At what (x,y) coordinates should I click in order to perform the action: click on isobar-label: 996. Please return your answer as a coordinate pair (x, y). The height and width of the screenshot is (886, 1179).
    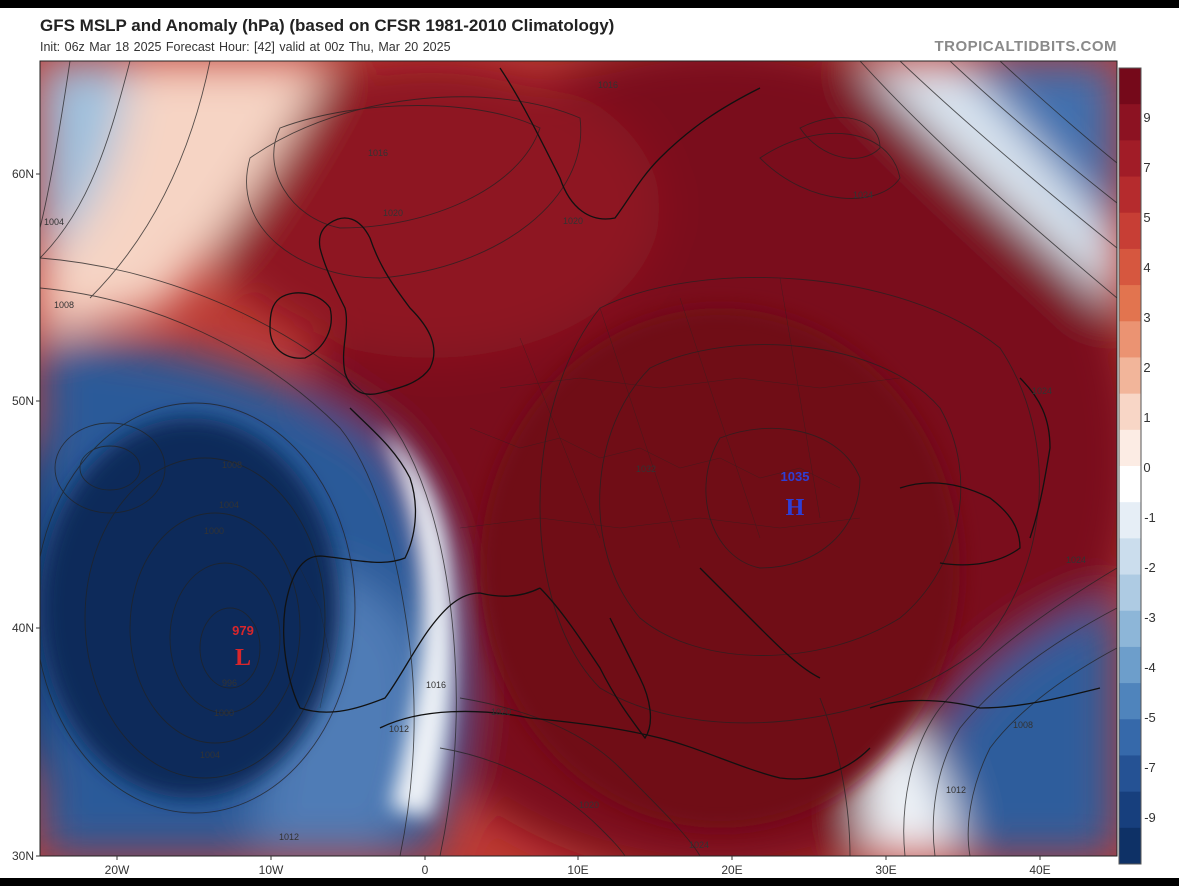
    Looking at the image, I should click on (229, 683).